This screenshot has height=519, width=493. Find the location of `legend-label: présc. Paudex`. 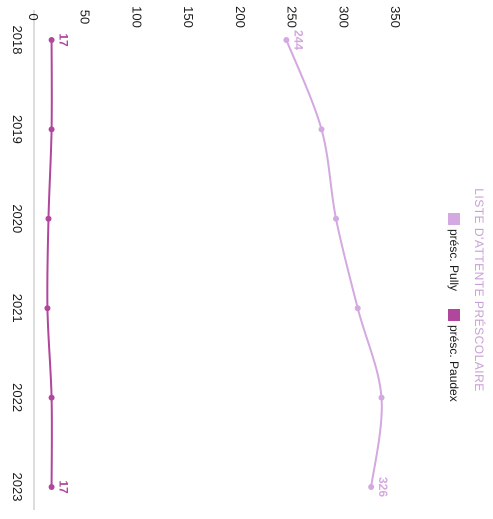

legend-label: présc. Paudex is located at coordinates (454, 363).